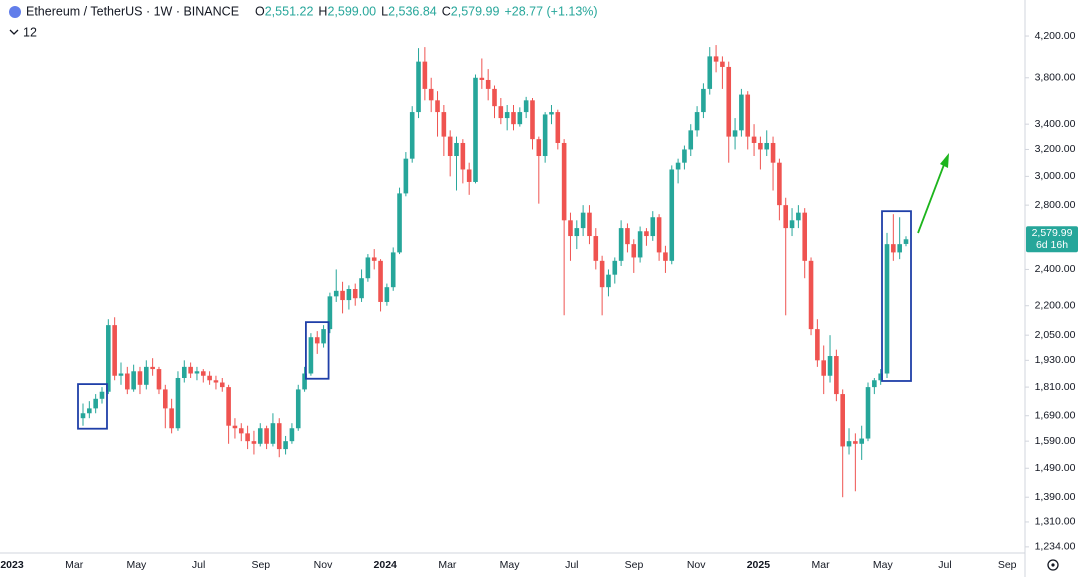  Describe the element at coordinates (1055, 522) in the screenshot. I see `y-tick-label: 1,310.00` at that location.